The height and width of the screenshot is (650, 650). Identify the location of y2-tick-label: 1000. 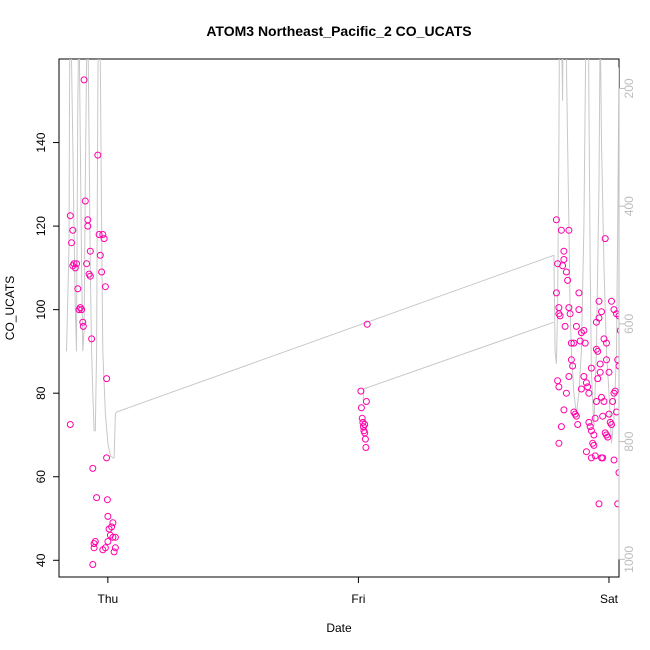
(629, 559).